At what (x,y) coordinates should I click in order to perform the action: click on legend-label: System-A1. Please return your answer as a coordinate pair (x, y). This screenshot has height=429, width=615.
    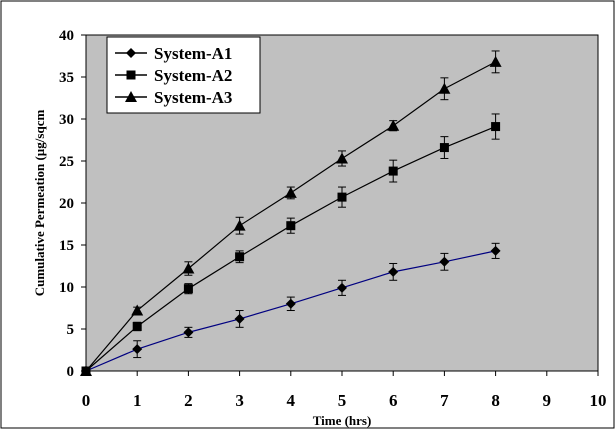
    Looking at the image, I should click on (193, 53).